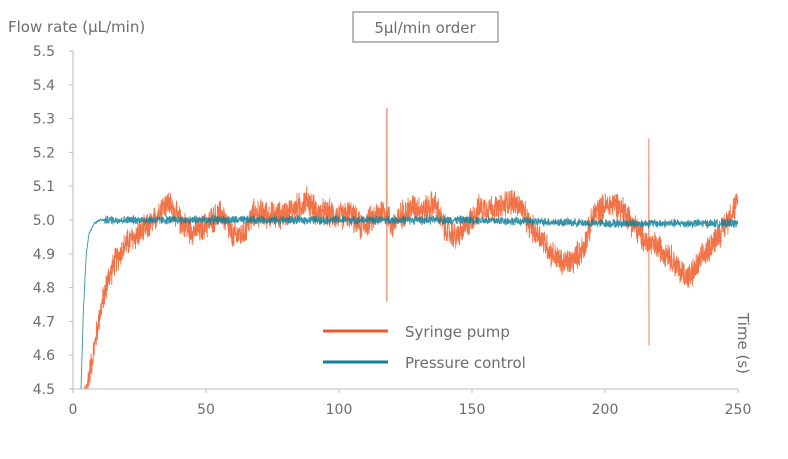  Describe the element at coordinates (73, 410) in the screenshot. I see `x-tick-label: 0` at that location.